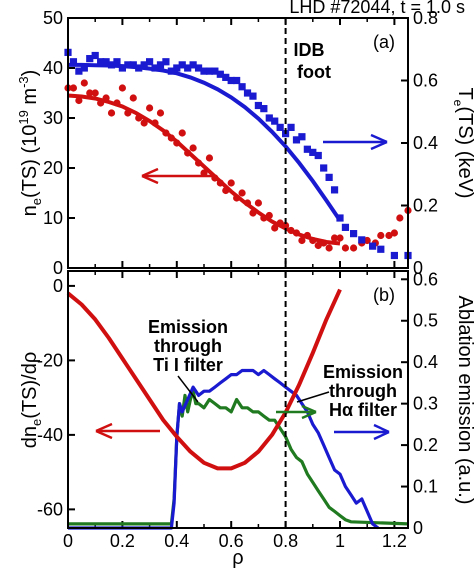 Image resolution: width=474 pixels, height=569 pixels. Describe the element at coordinates (53, 68) in the screenshot. I see `left-tick-label: 40` at that location.